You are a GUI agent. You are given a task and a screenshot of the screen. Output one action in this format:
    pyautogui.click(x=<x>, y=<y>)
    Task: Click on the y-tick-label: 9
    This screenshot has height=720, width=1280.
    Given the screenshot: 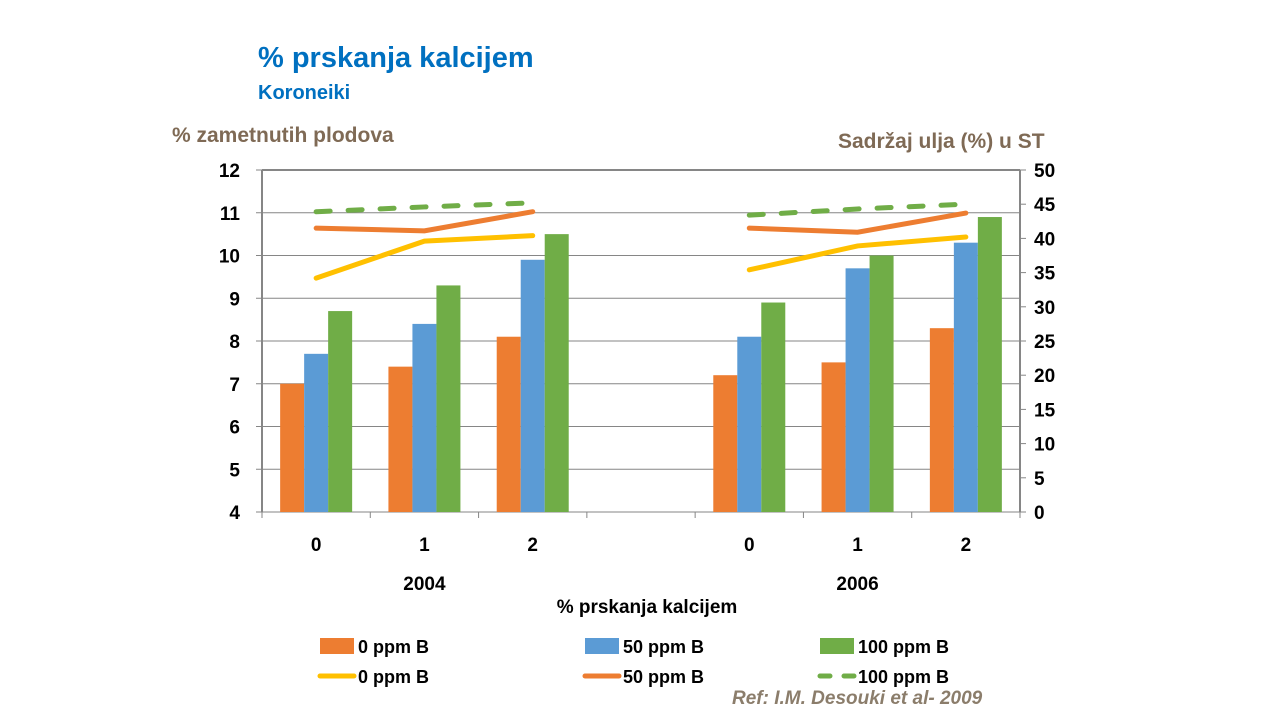 What is the action you would take?
    pyautogui.click(x=234, y=299)
    